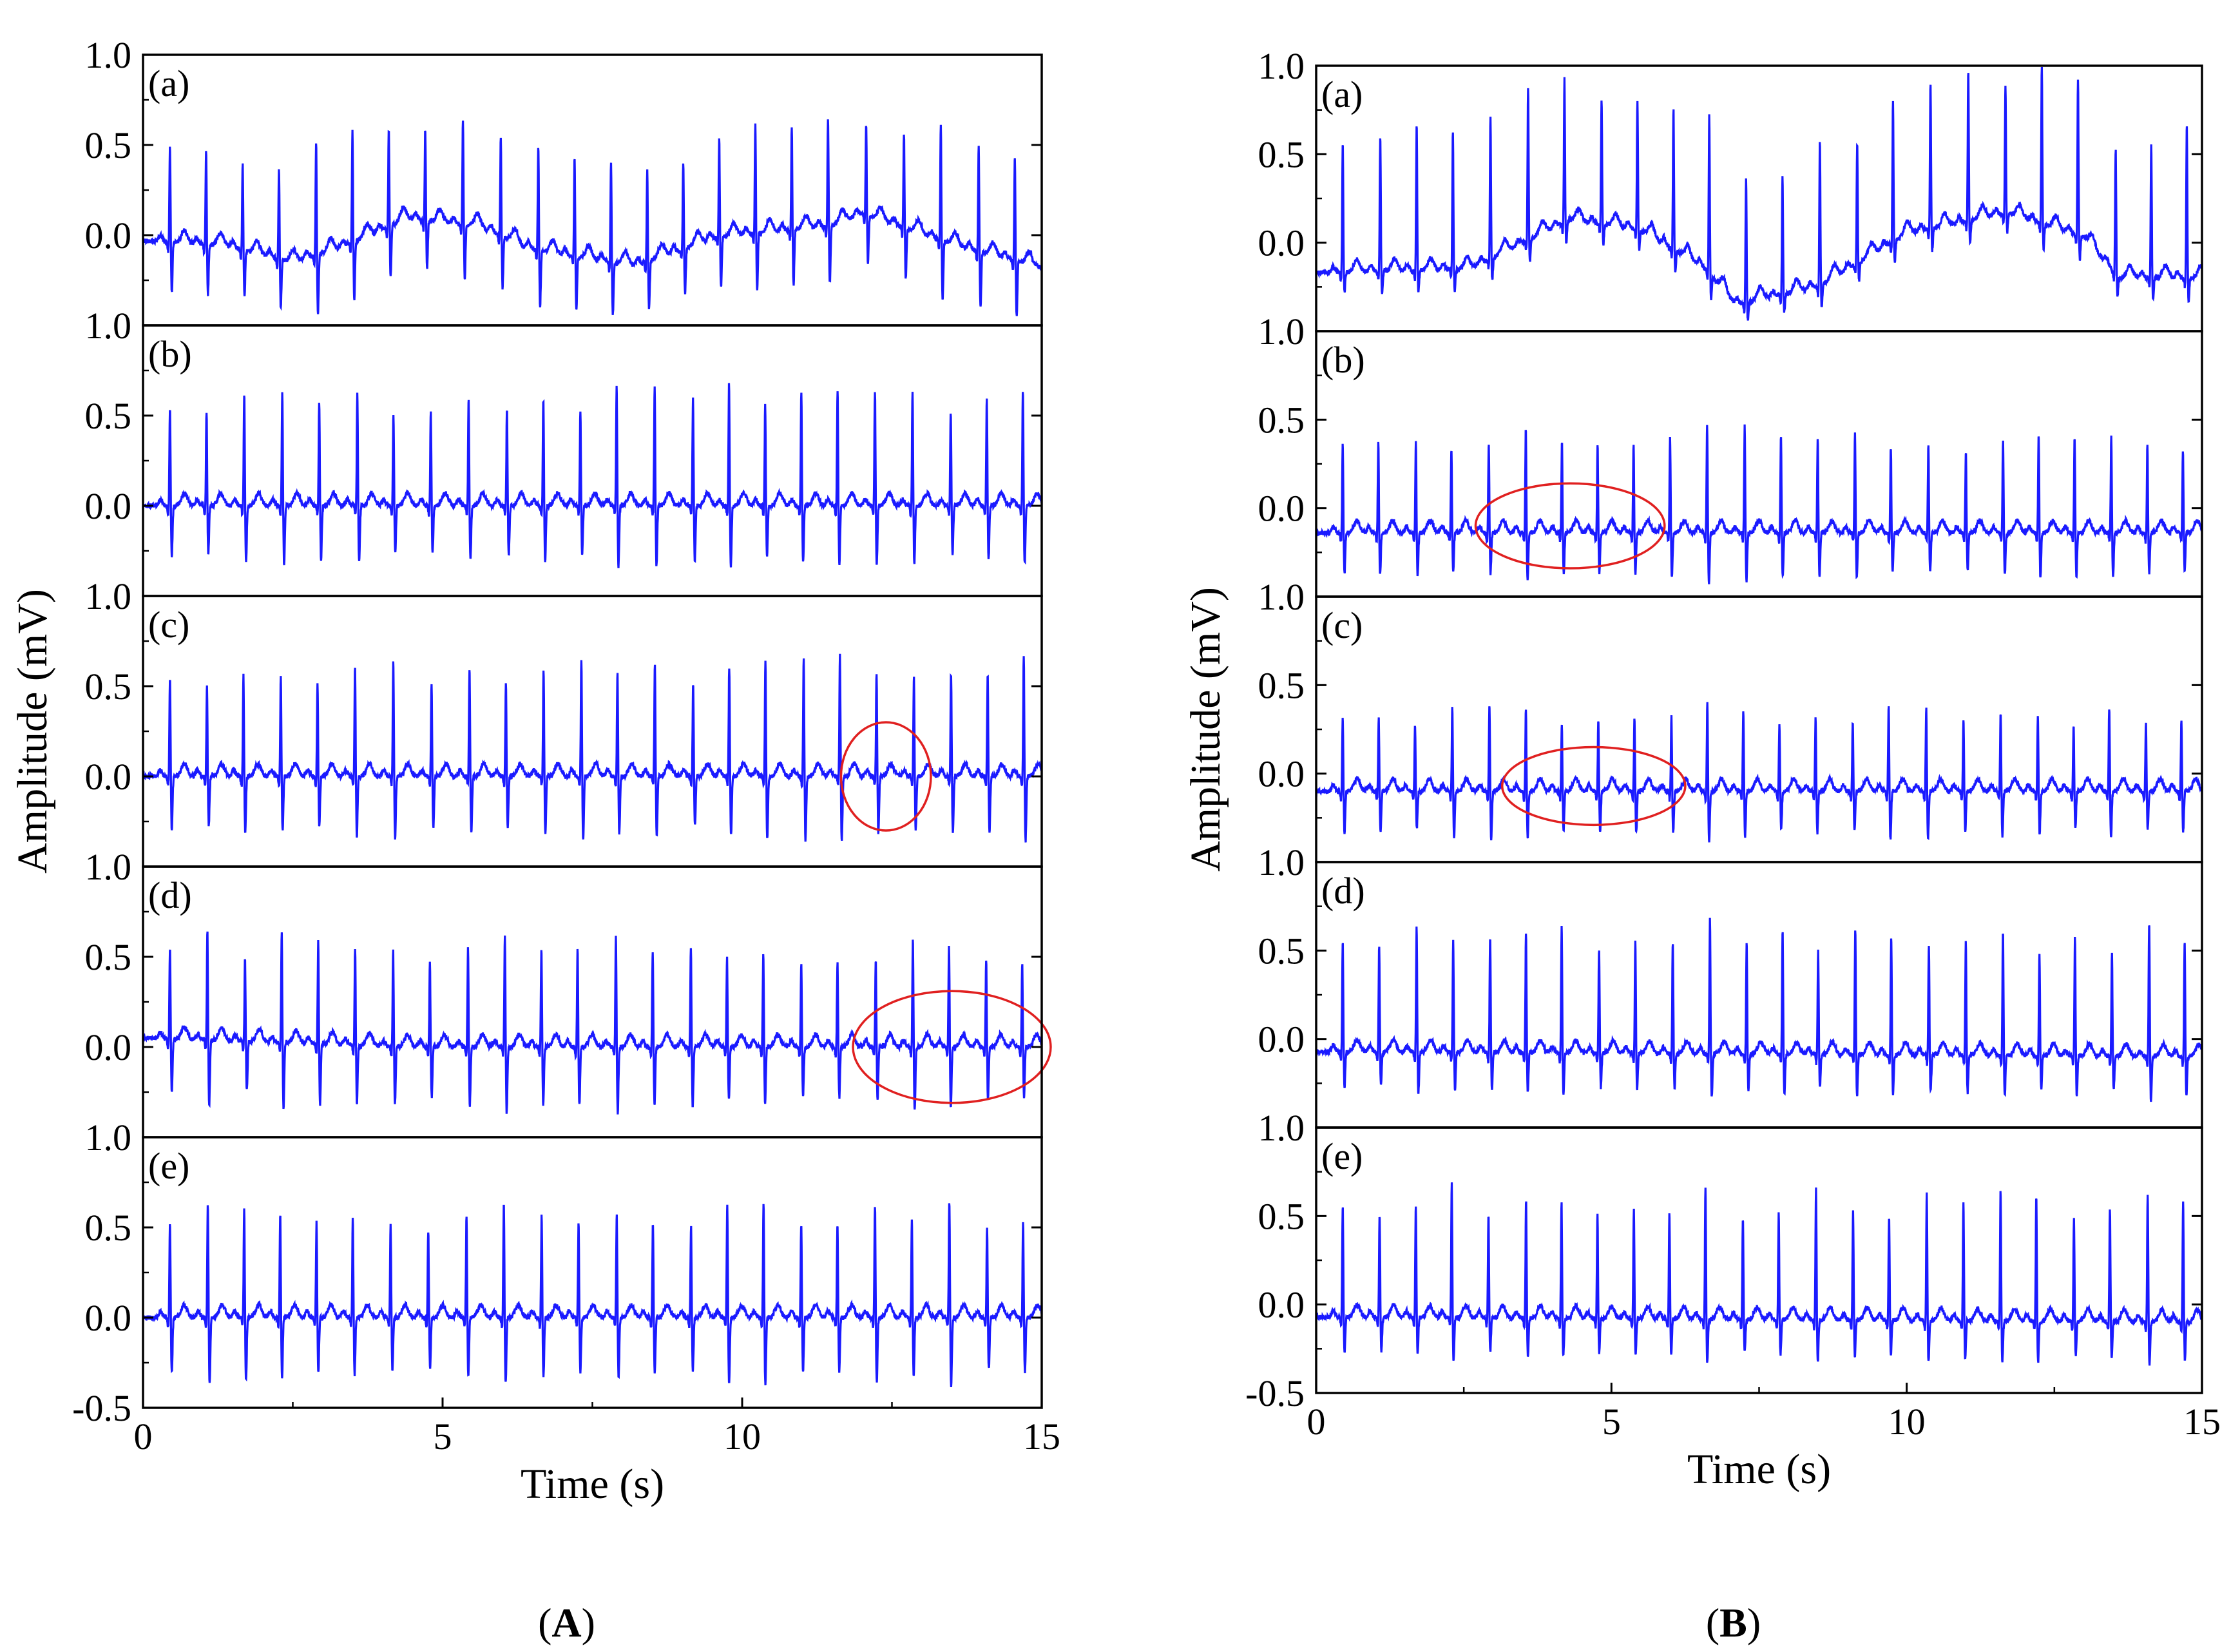  Describe the element at coordinates (1733, 1623) in the screenshot. I see `figure-label: (B)` at that location.